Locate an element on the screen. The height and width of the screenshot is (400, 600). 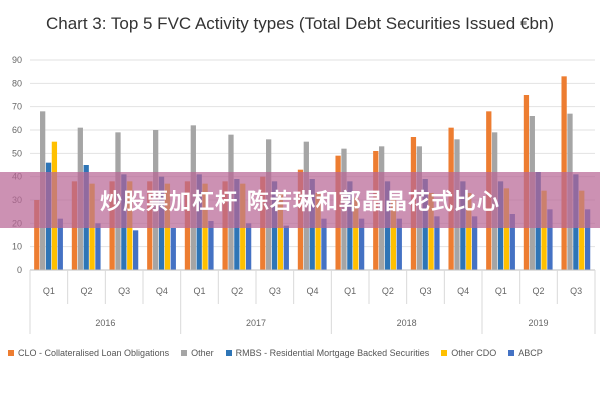
legend-item-abcp: ABCP is located at coordinates (525, 353).